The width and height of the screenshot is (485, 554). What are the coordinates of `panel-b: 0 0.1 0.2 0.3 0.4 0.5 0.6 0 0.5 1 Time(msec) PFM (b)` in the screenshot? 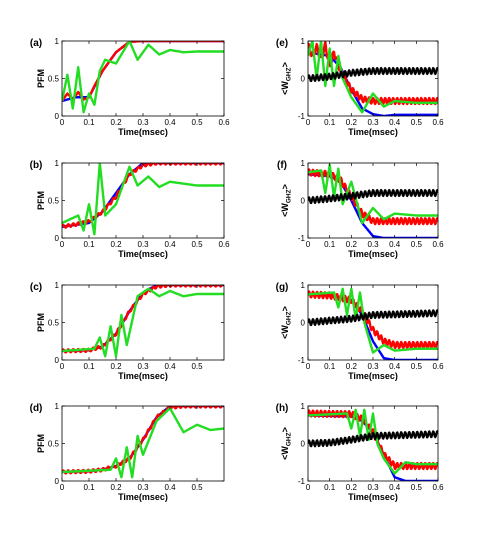 It's located at (130, 209).